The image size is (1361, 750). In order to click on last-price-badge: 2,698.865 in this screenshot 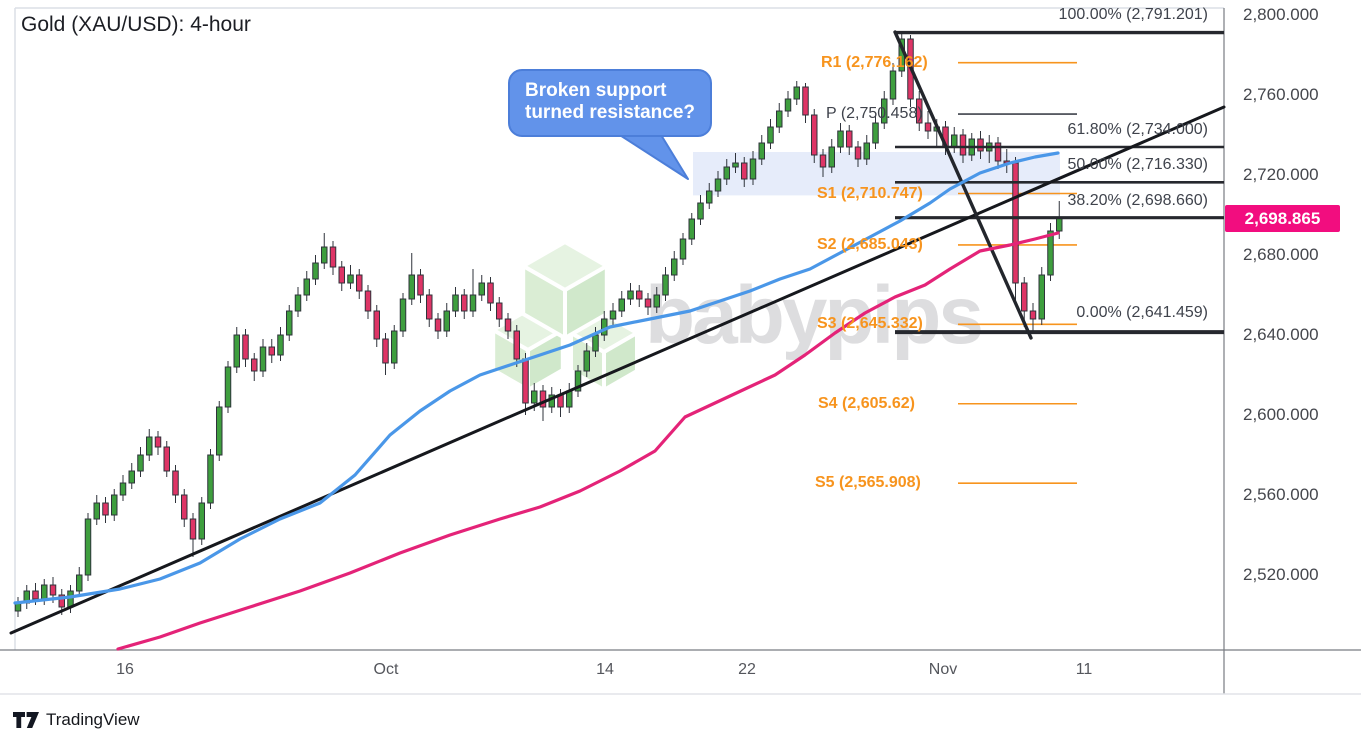, I will do `click(1282, 218)`.